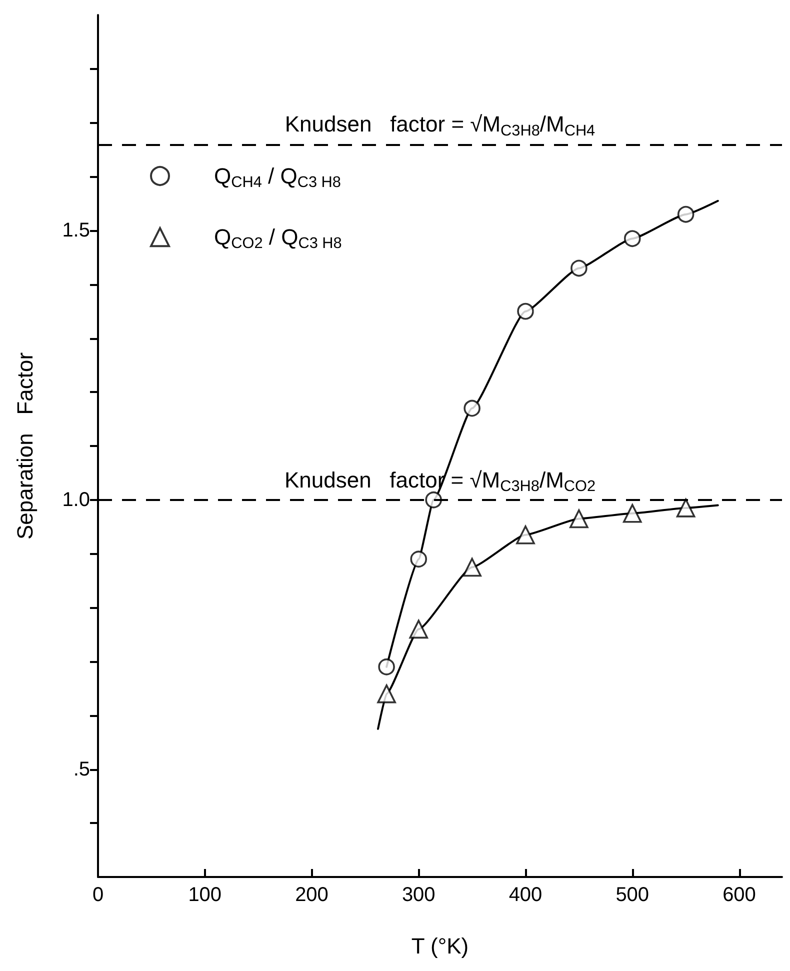  I want to click on y-tick-label: 1.5, so click(76, 231).